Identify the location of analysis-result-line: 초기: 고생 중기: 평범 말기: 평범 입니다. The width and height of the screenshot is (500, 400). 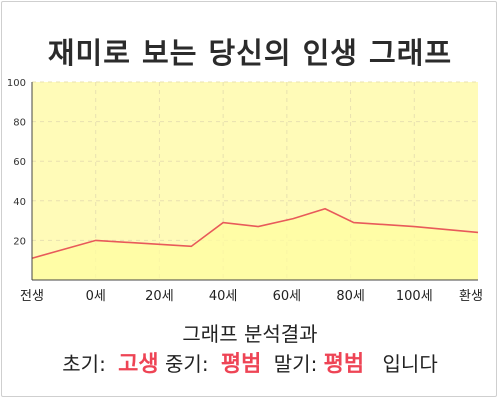
(250, 362).